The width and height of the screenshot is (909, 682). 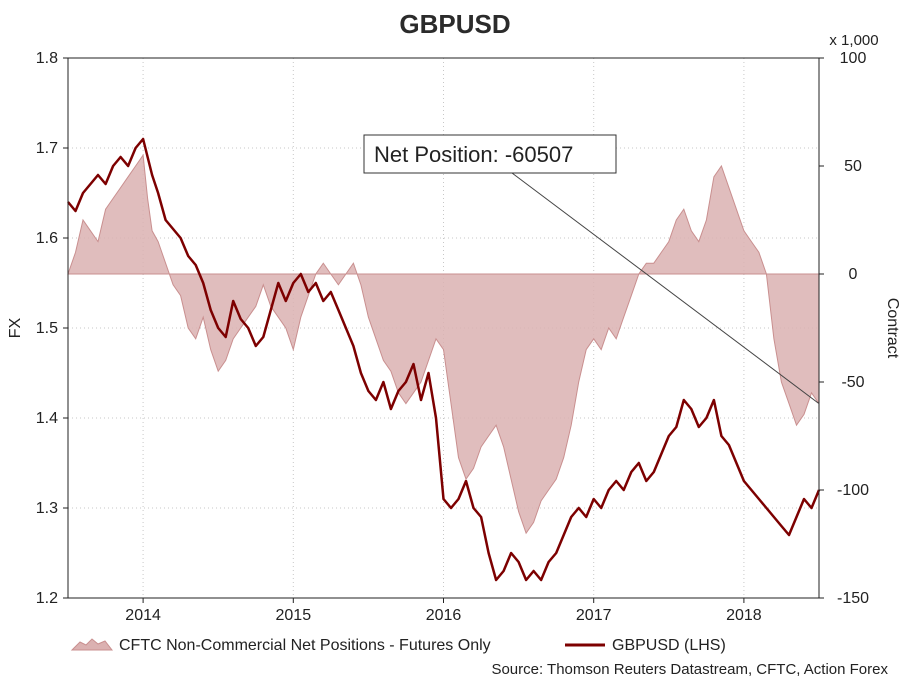 I want to click on x-axis-tick-label: 2014, so click(x=143, y=615).